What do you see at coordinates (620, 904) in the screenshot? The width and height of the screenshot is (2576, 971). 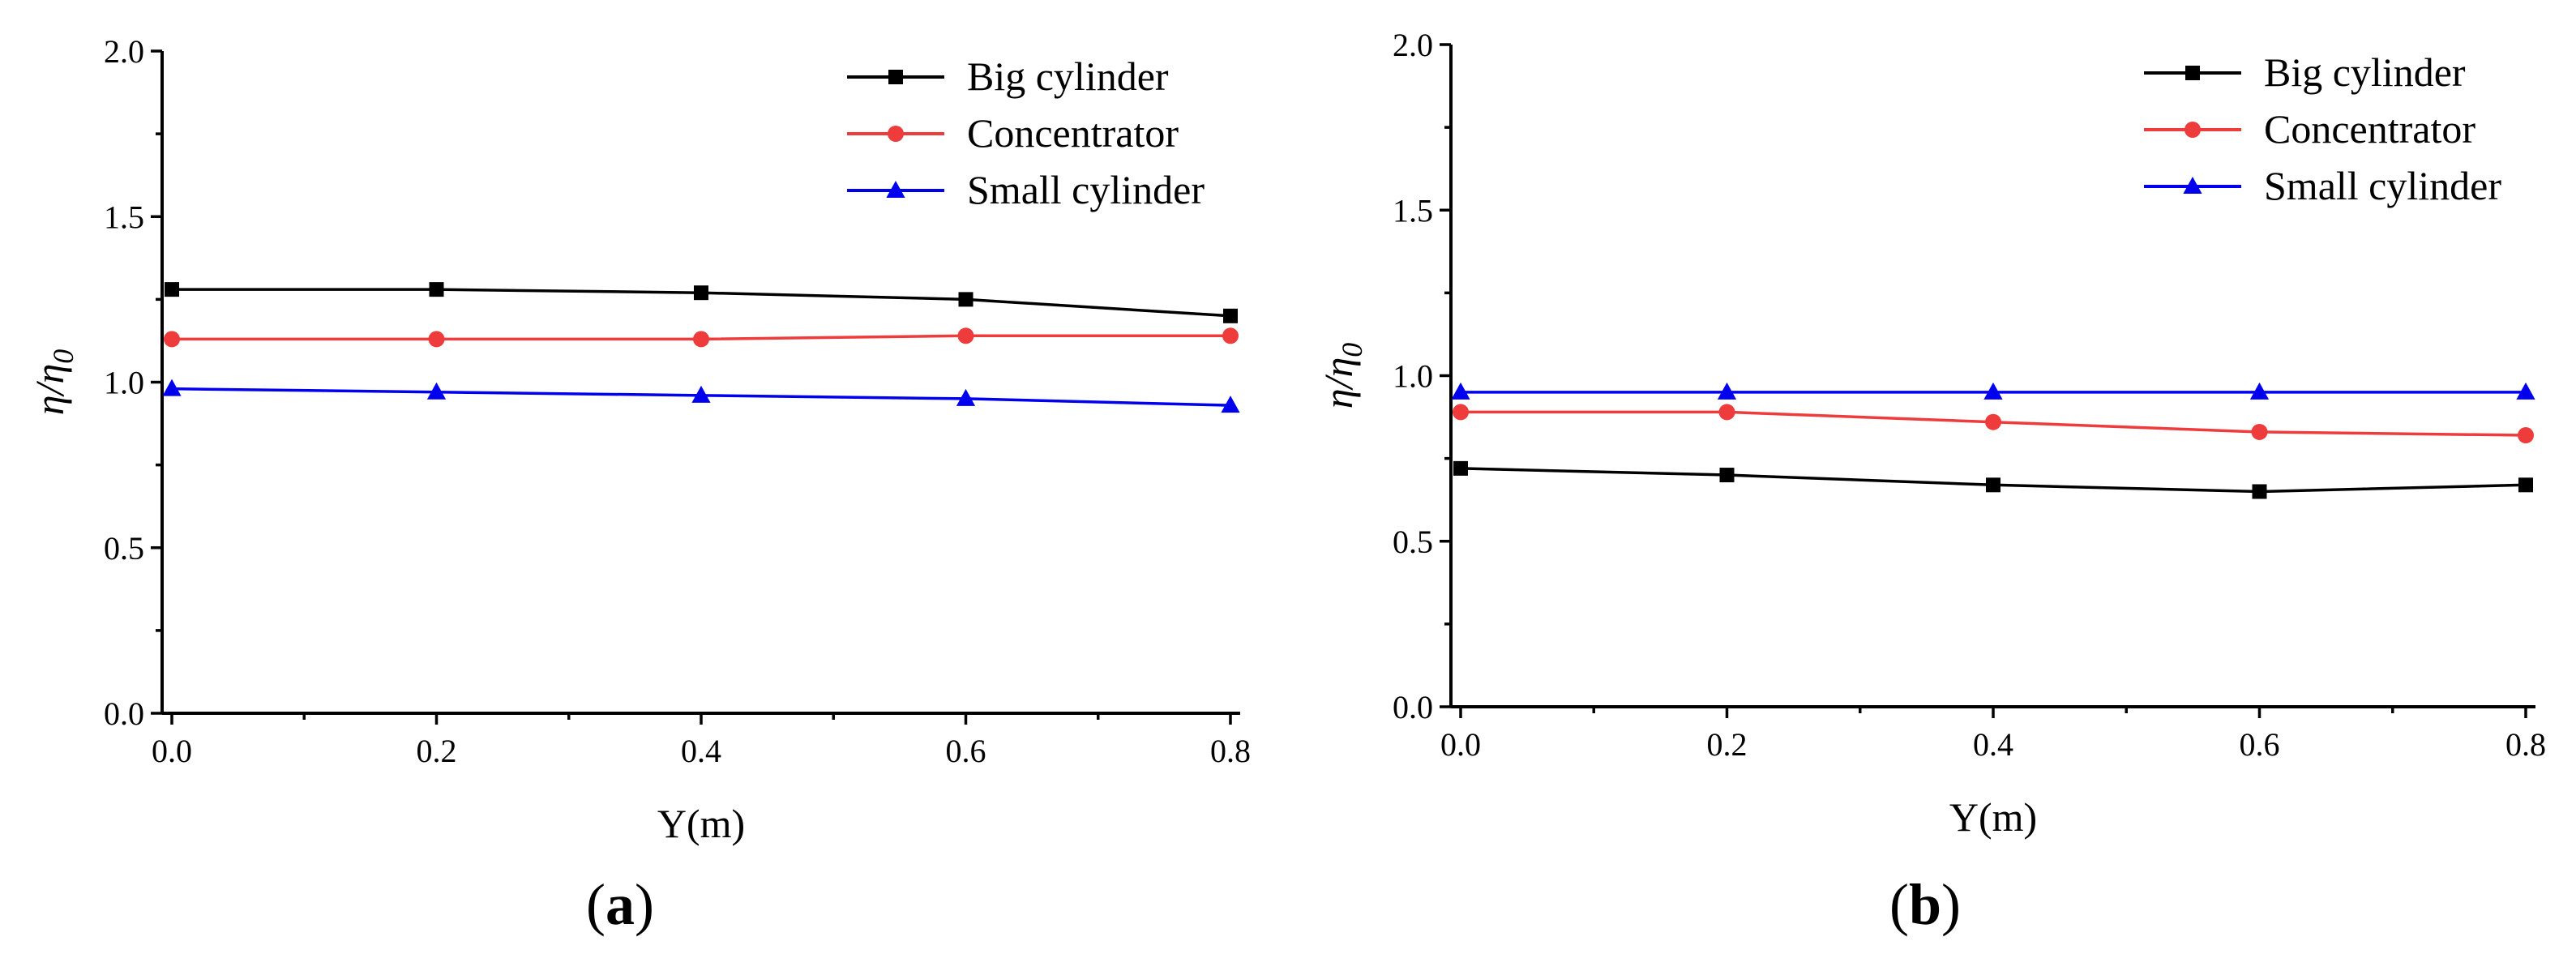 I see `panel-label: (a)` at bounding box center [620, 904].